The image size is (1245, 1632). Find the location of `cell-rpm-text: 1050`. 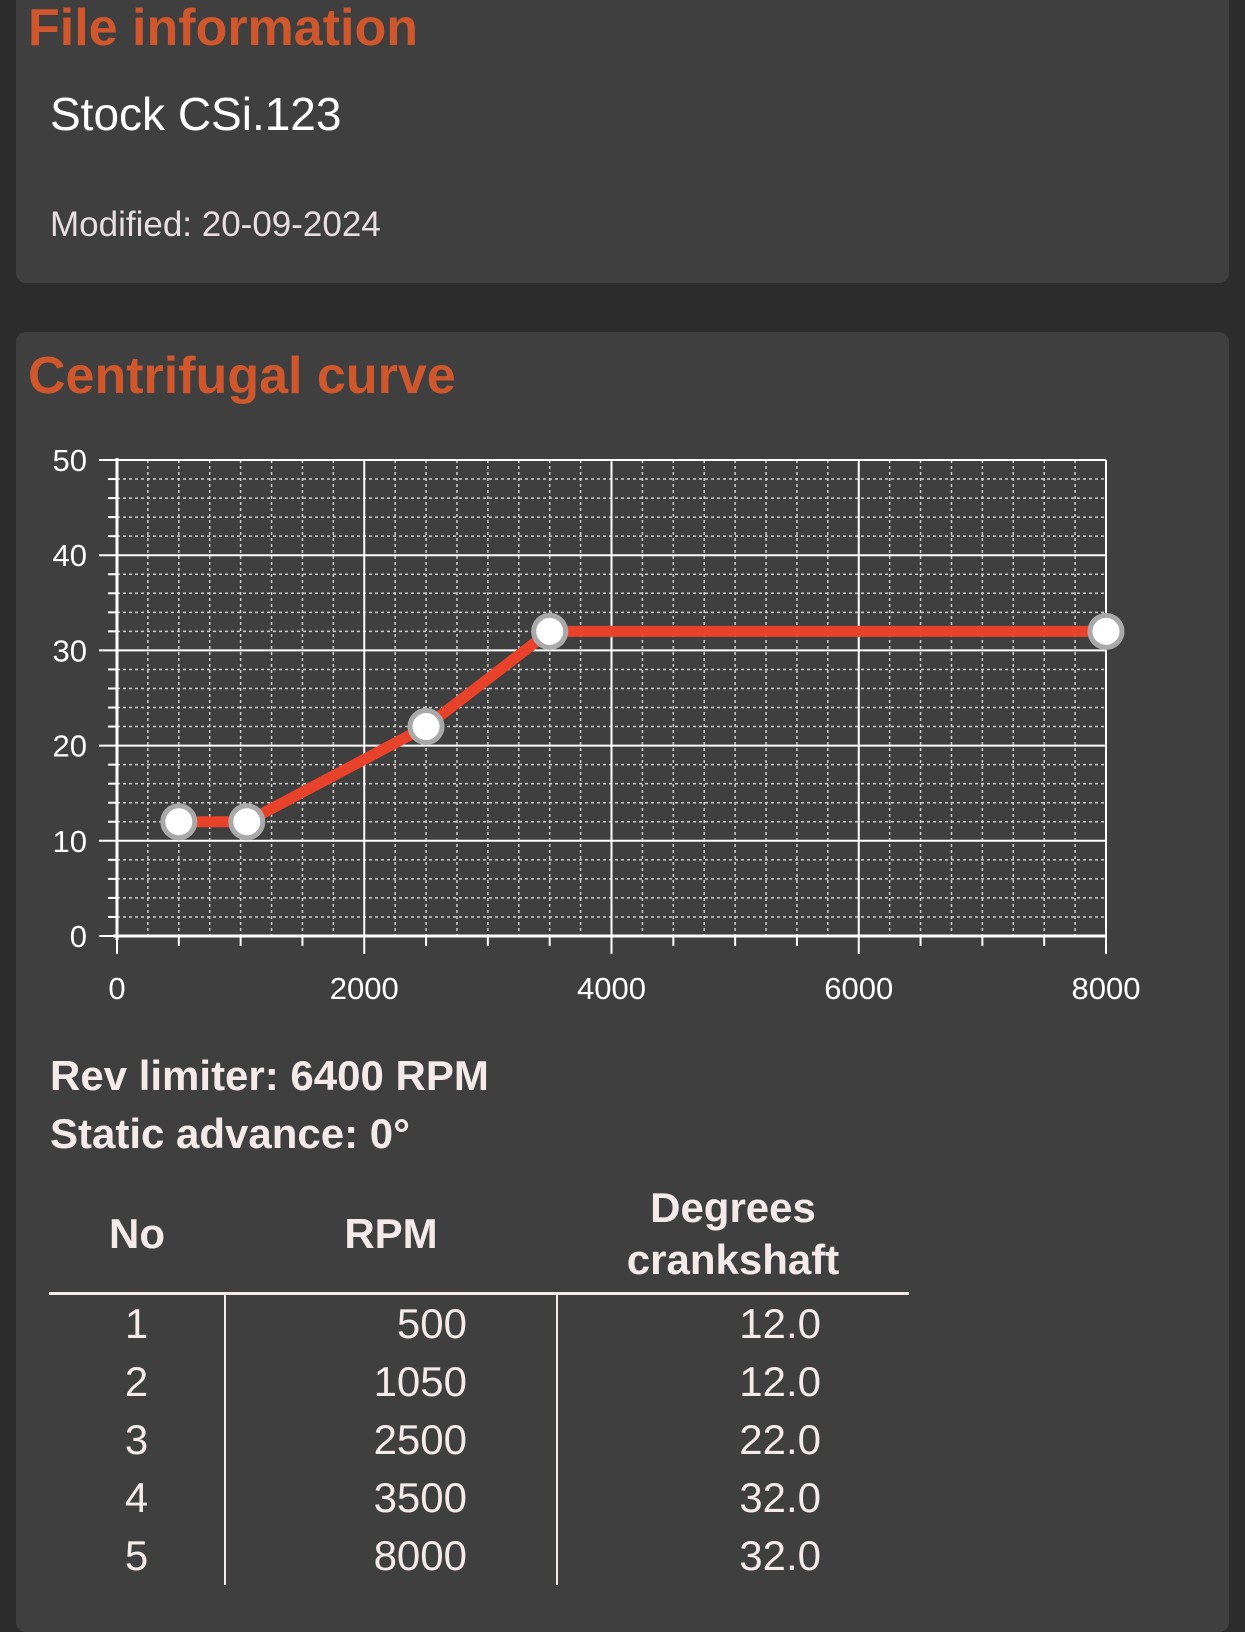

cell-rpm-text: 1050 is located at coordinates (420, 1381).